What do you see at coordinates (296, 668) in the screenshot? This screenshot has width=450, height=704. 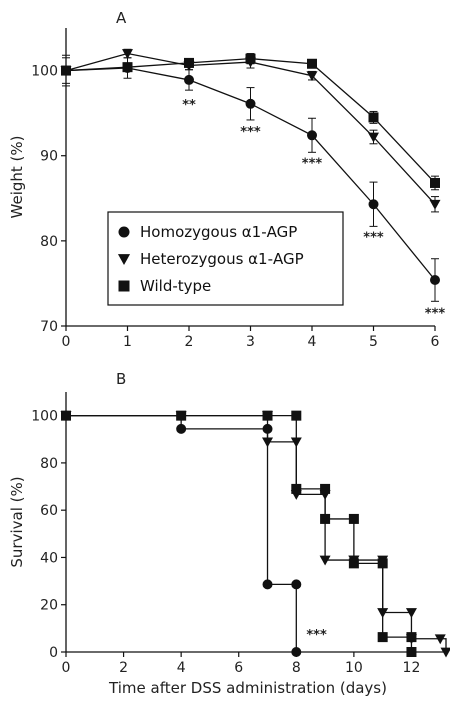 I see `panel-b-x-tick-label: 8` at bounding box center [296, 668].